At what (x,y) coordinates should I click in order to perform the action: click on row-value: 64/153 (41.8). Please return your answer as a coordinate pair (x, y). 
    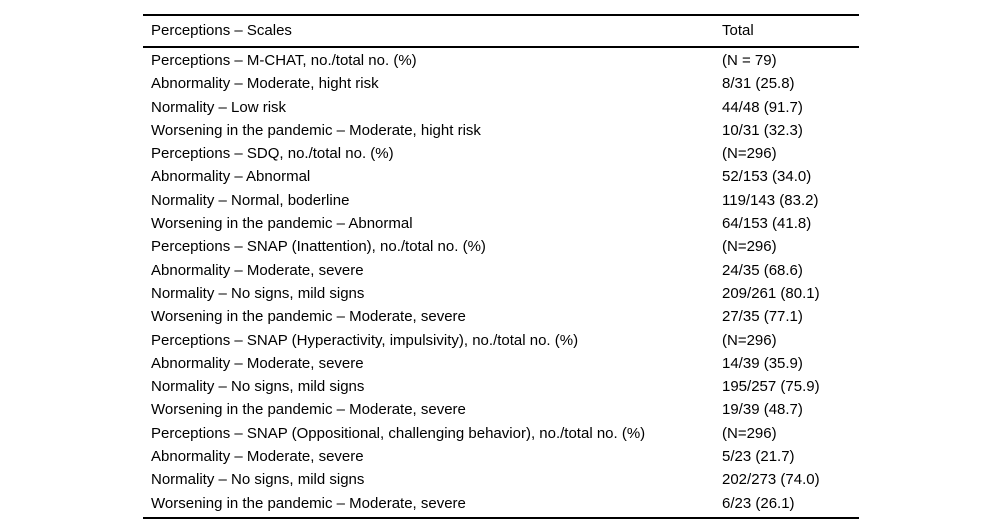
    Looking at the image, I should click on (767, 224).